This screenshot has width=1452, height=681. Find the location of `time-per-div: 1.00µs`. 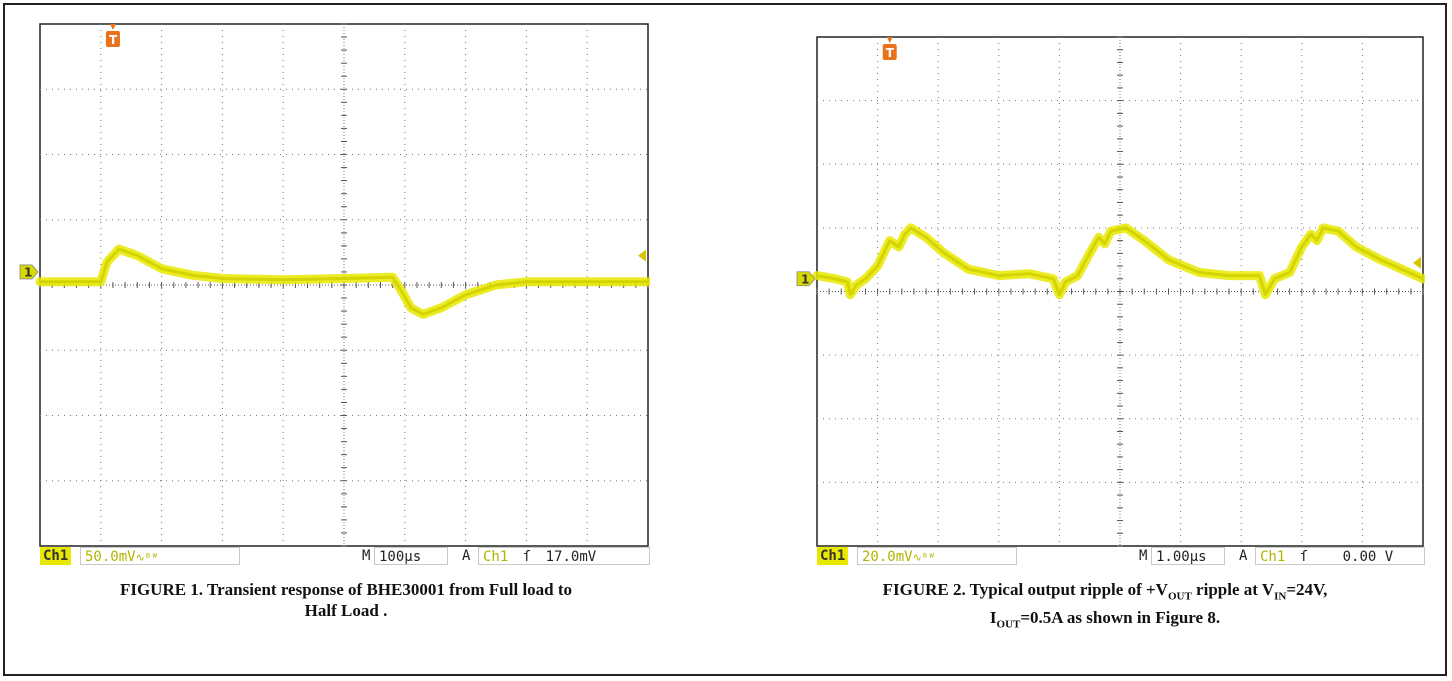

time-per-div: 1.00µs is located at coordinates (1188, 556).